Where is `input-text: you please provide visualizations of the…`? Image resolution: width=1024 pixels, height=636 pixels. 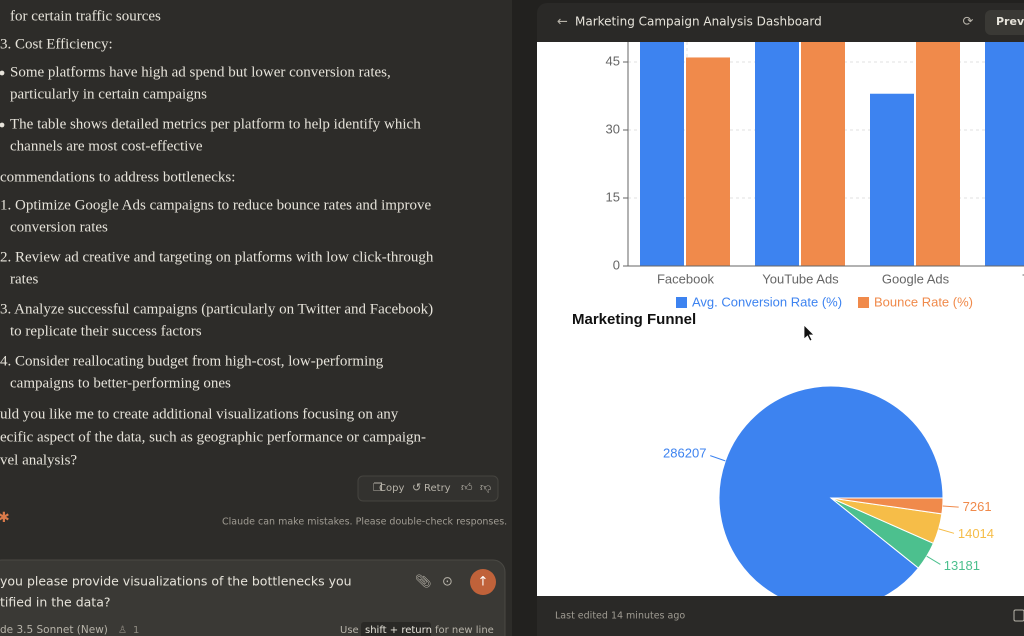
input-text: you please provide visualizations of the… is located at coordinates (176, 581).